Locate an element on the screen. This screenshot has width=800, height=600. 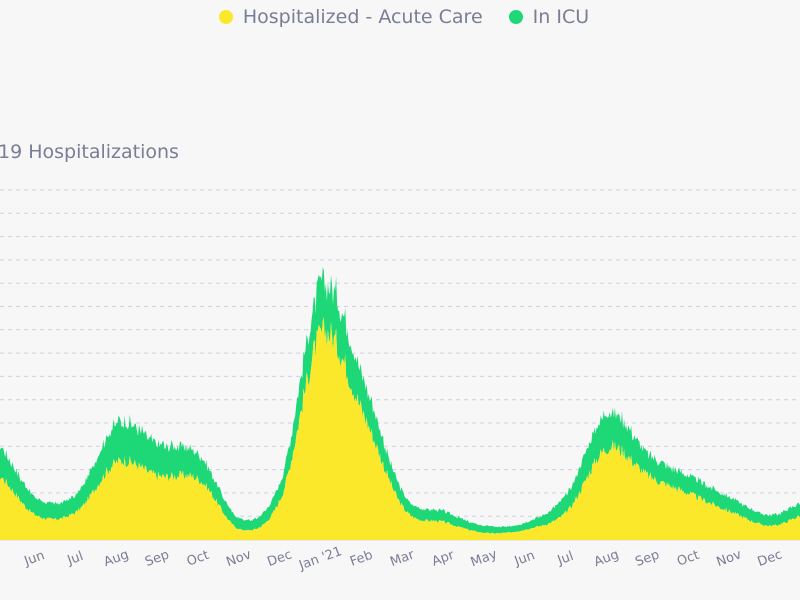
x-tick-label: Apr is located at coordinates (443, 559).